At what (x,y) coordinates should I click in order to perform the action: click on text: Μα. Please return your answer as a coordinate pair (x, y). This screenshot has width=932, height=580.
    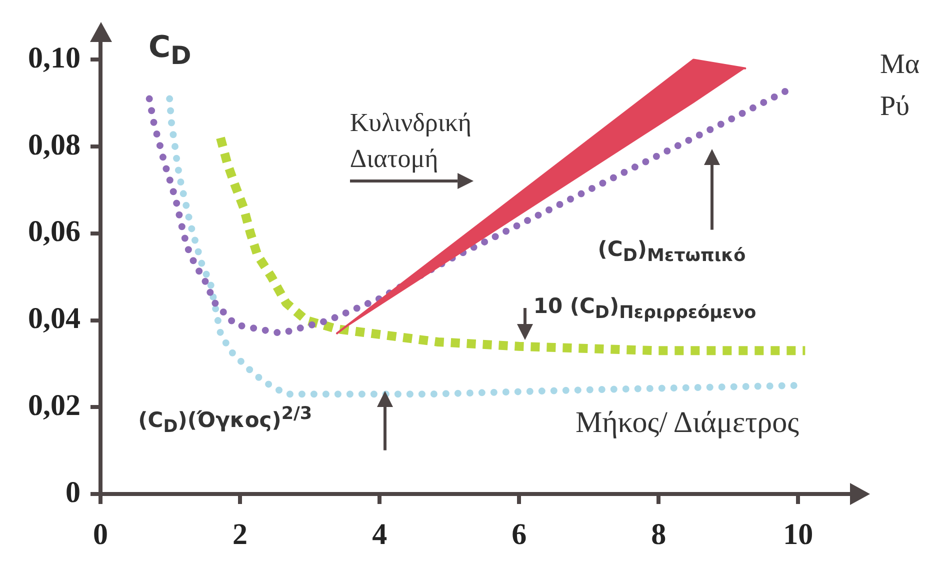
    Looking at the image, I should click on (900, 65).